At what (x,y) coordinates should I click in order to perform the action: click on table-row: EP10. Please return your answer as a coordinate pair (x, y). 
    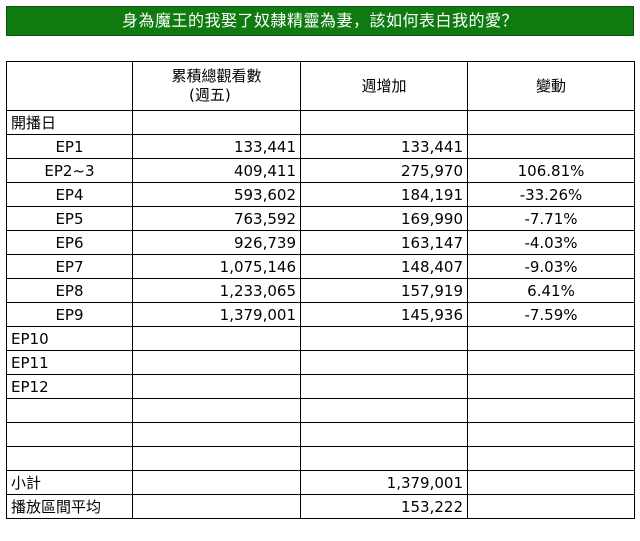
    Looking at the image, I should click on (320, 338).